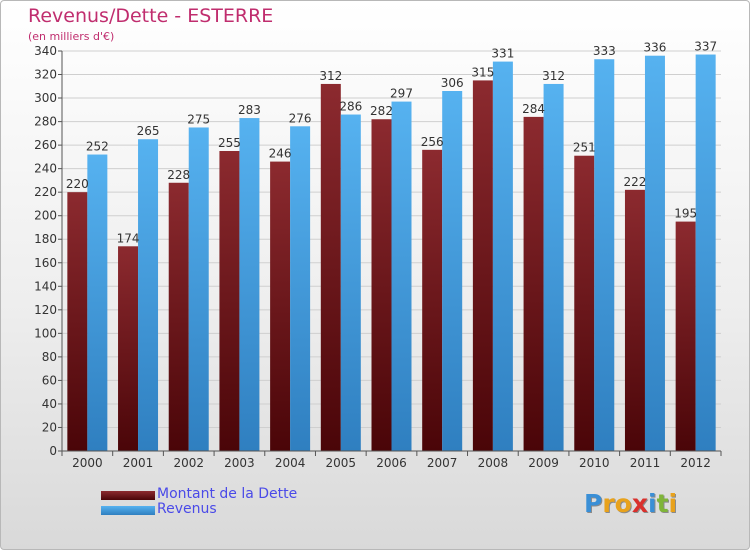  Describe the element at coordinates (623, 503) in the screenshot. I see `logo-letter: o` at that location.